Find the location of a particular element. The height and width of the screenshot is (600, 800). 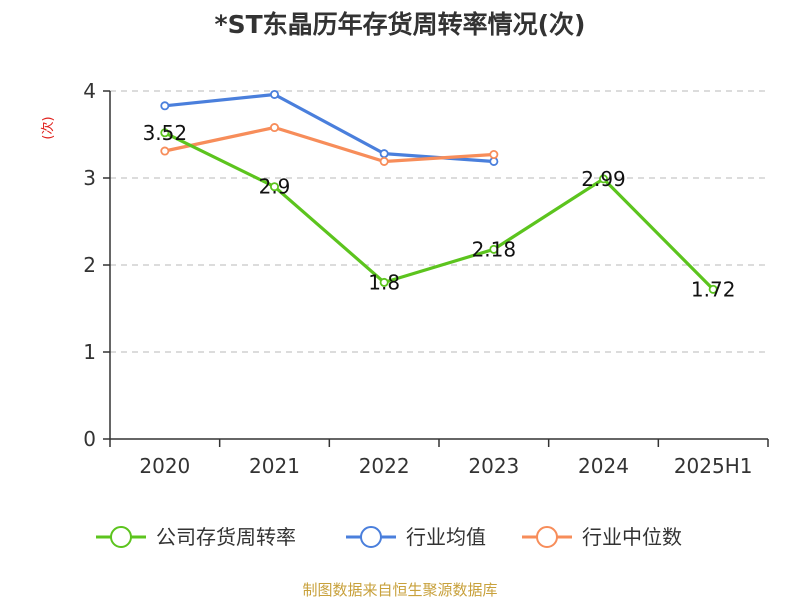

y-tick-label: 2 is located at coordinates (89, 265).